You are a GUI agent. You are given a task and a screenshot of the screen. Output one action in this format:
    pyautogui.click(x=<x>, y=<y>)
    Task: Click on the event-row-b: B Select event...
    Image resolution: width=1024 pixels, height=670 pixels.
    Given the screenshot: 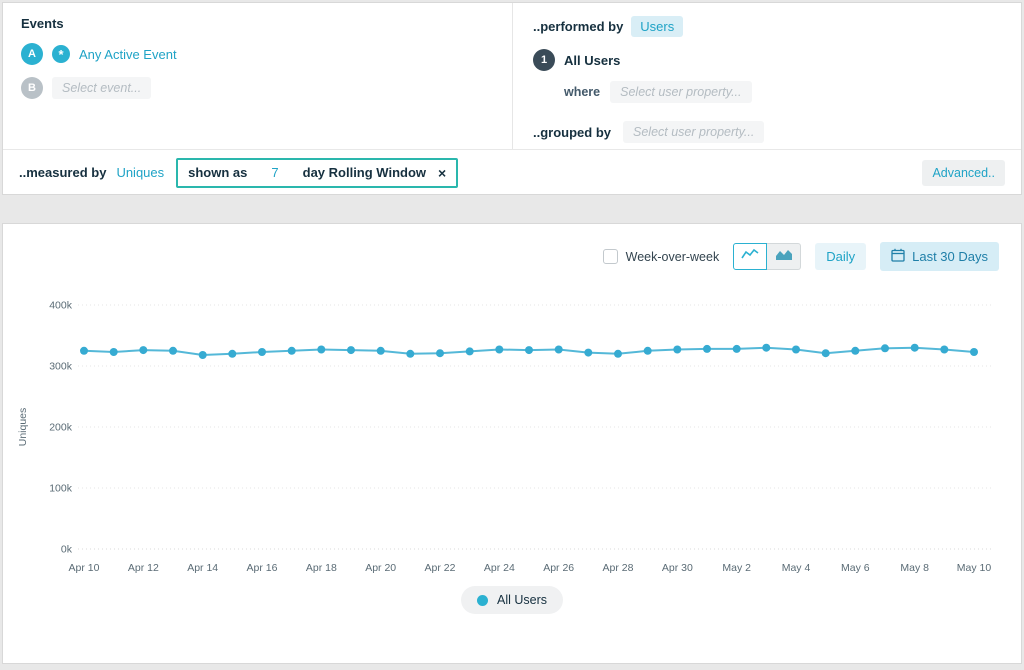 What is the action you would take?
    pyautogui.click(x=257, y=88)
    